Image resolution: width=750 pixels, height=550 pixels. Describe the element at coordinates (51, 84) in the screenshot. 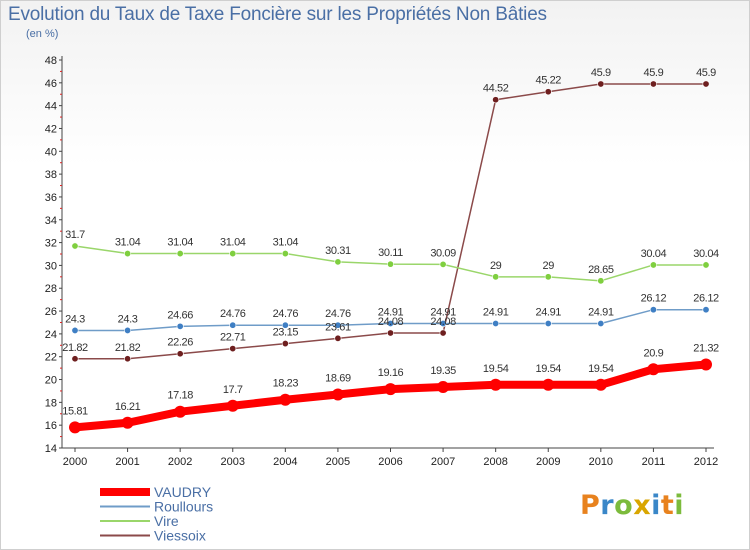

I see `y-tick-label: 46` at that location.